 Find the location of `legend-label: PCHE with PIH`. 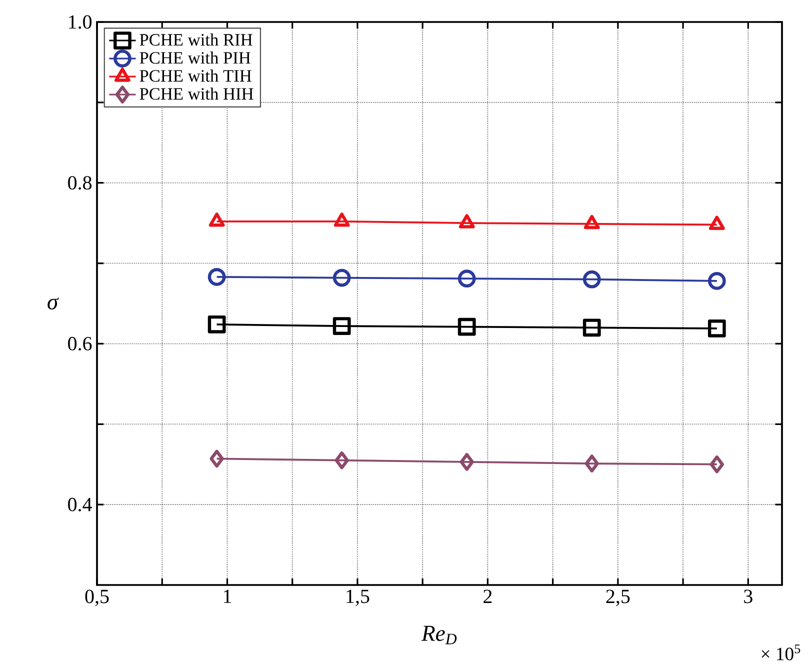

legend-label: PCHE with PIH is located at coordinates (195, 58).